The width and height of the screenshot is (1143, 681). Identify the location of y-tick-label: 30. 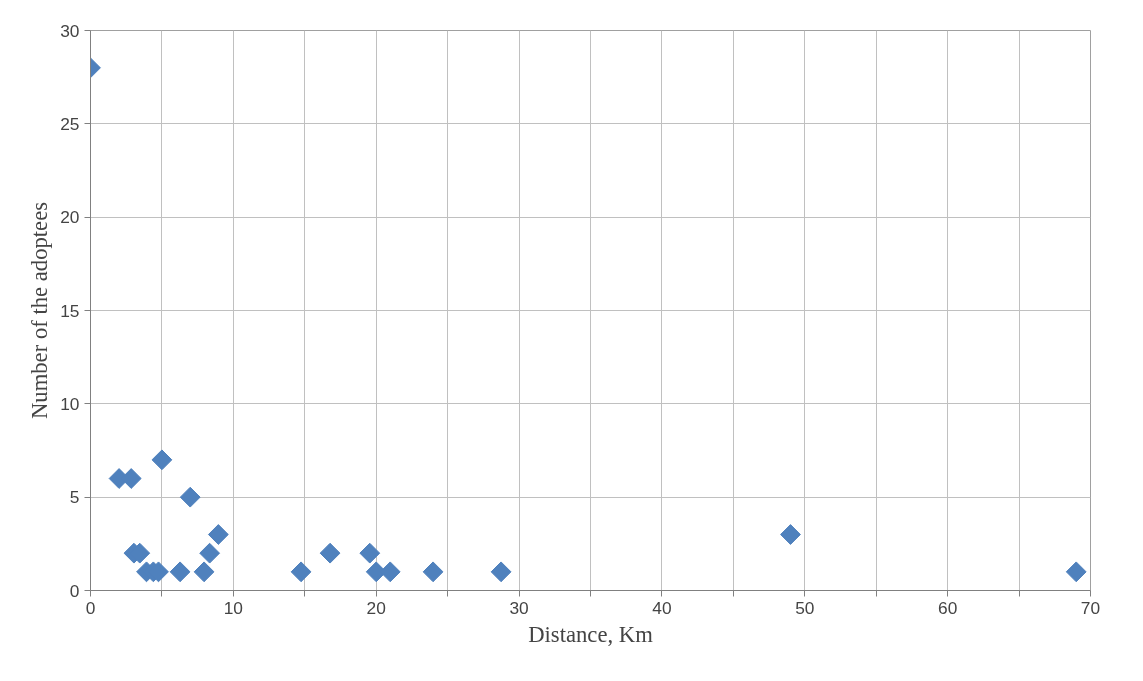
(70, 30).